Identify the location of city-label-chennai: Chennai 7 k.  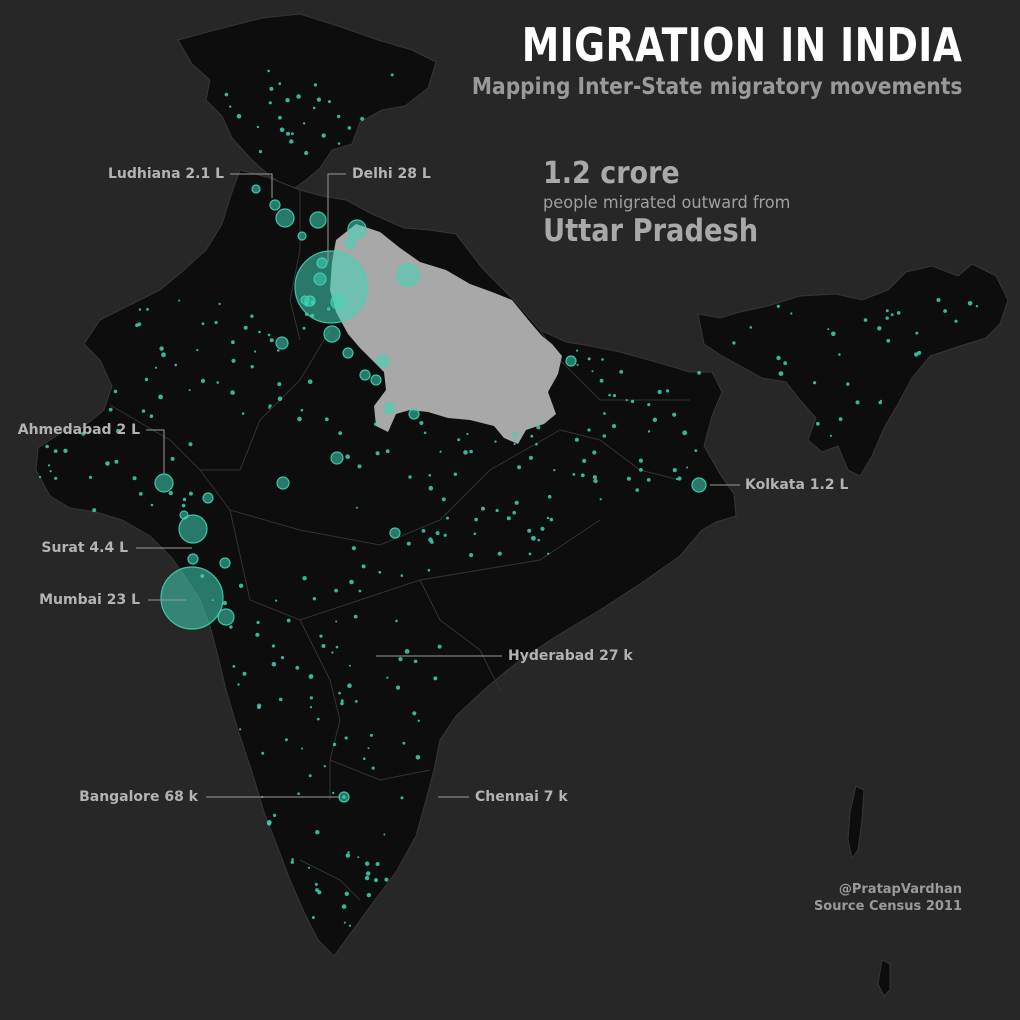
(521, 797).